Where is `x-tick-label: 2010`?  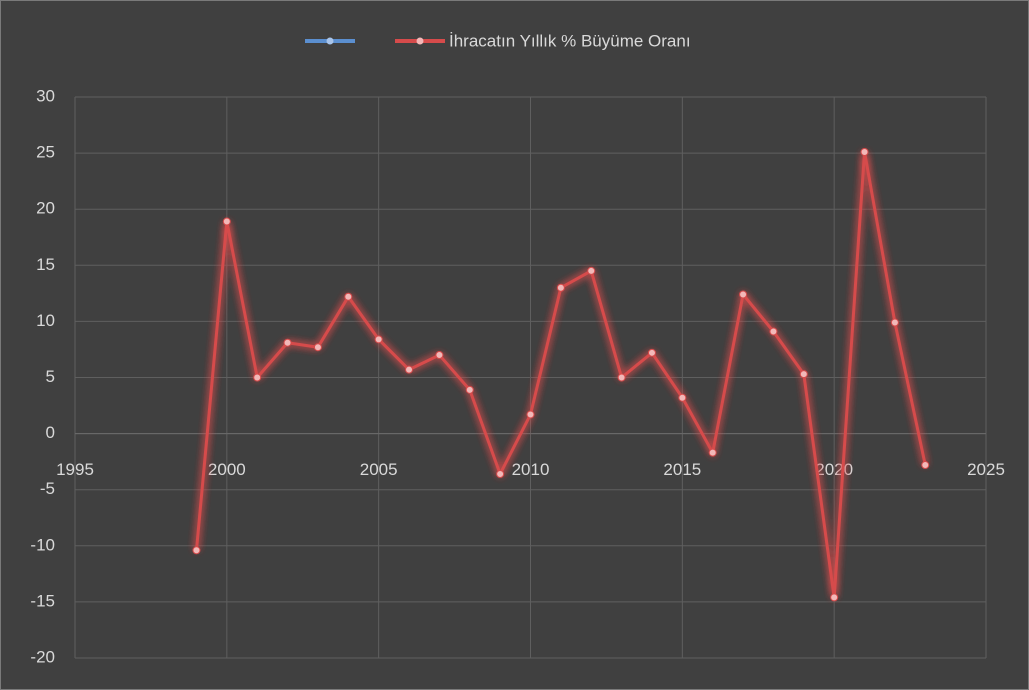 x-tick-label: 2010 is located at coordinates (531, 469).